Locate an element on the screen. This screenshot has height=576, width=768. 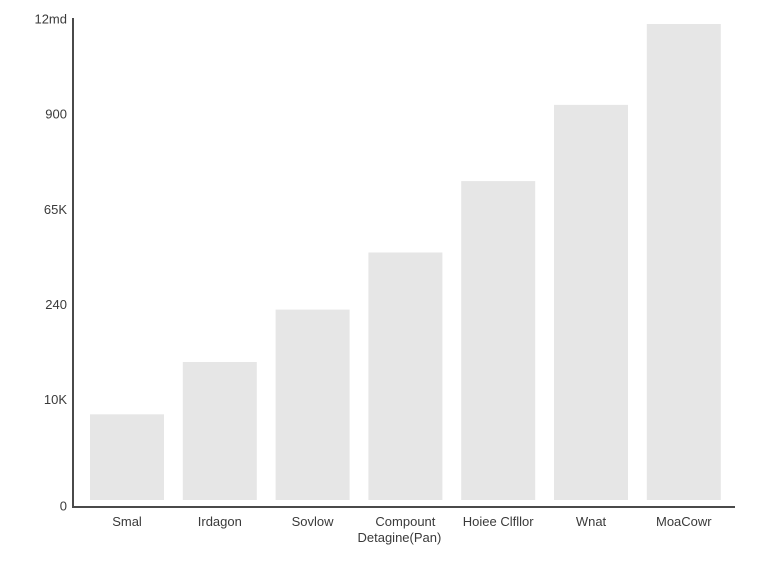
x-tick-label-6: MoaCowr is located at coordinates (684, 521).